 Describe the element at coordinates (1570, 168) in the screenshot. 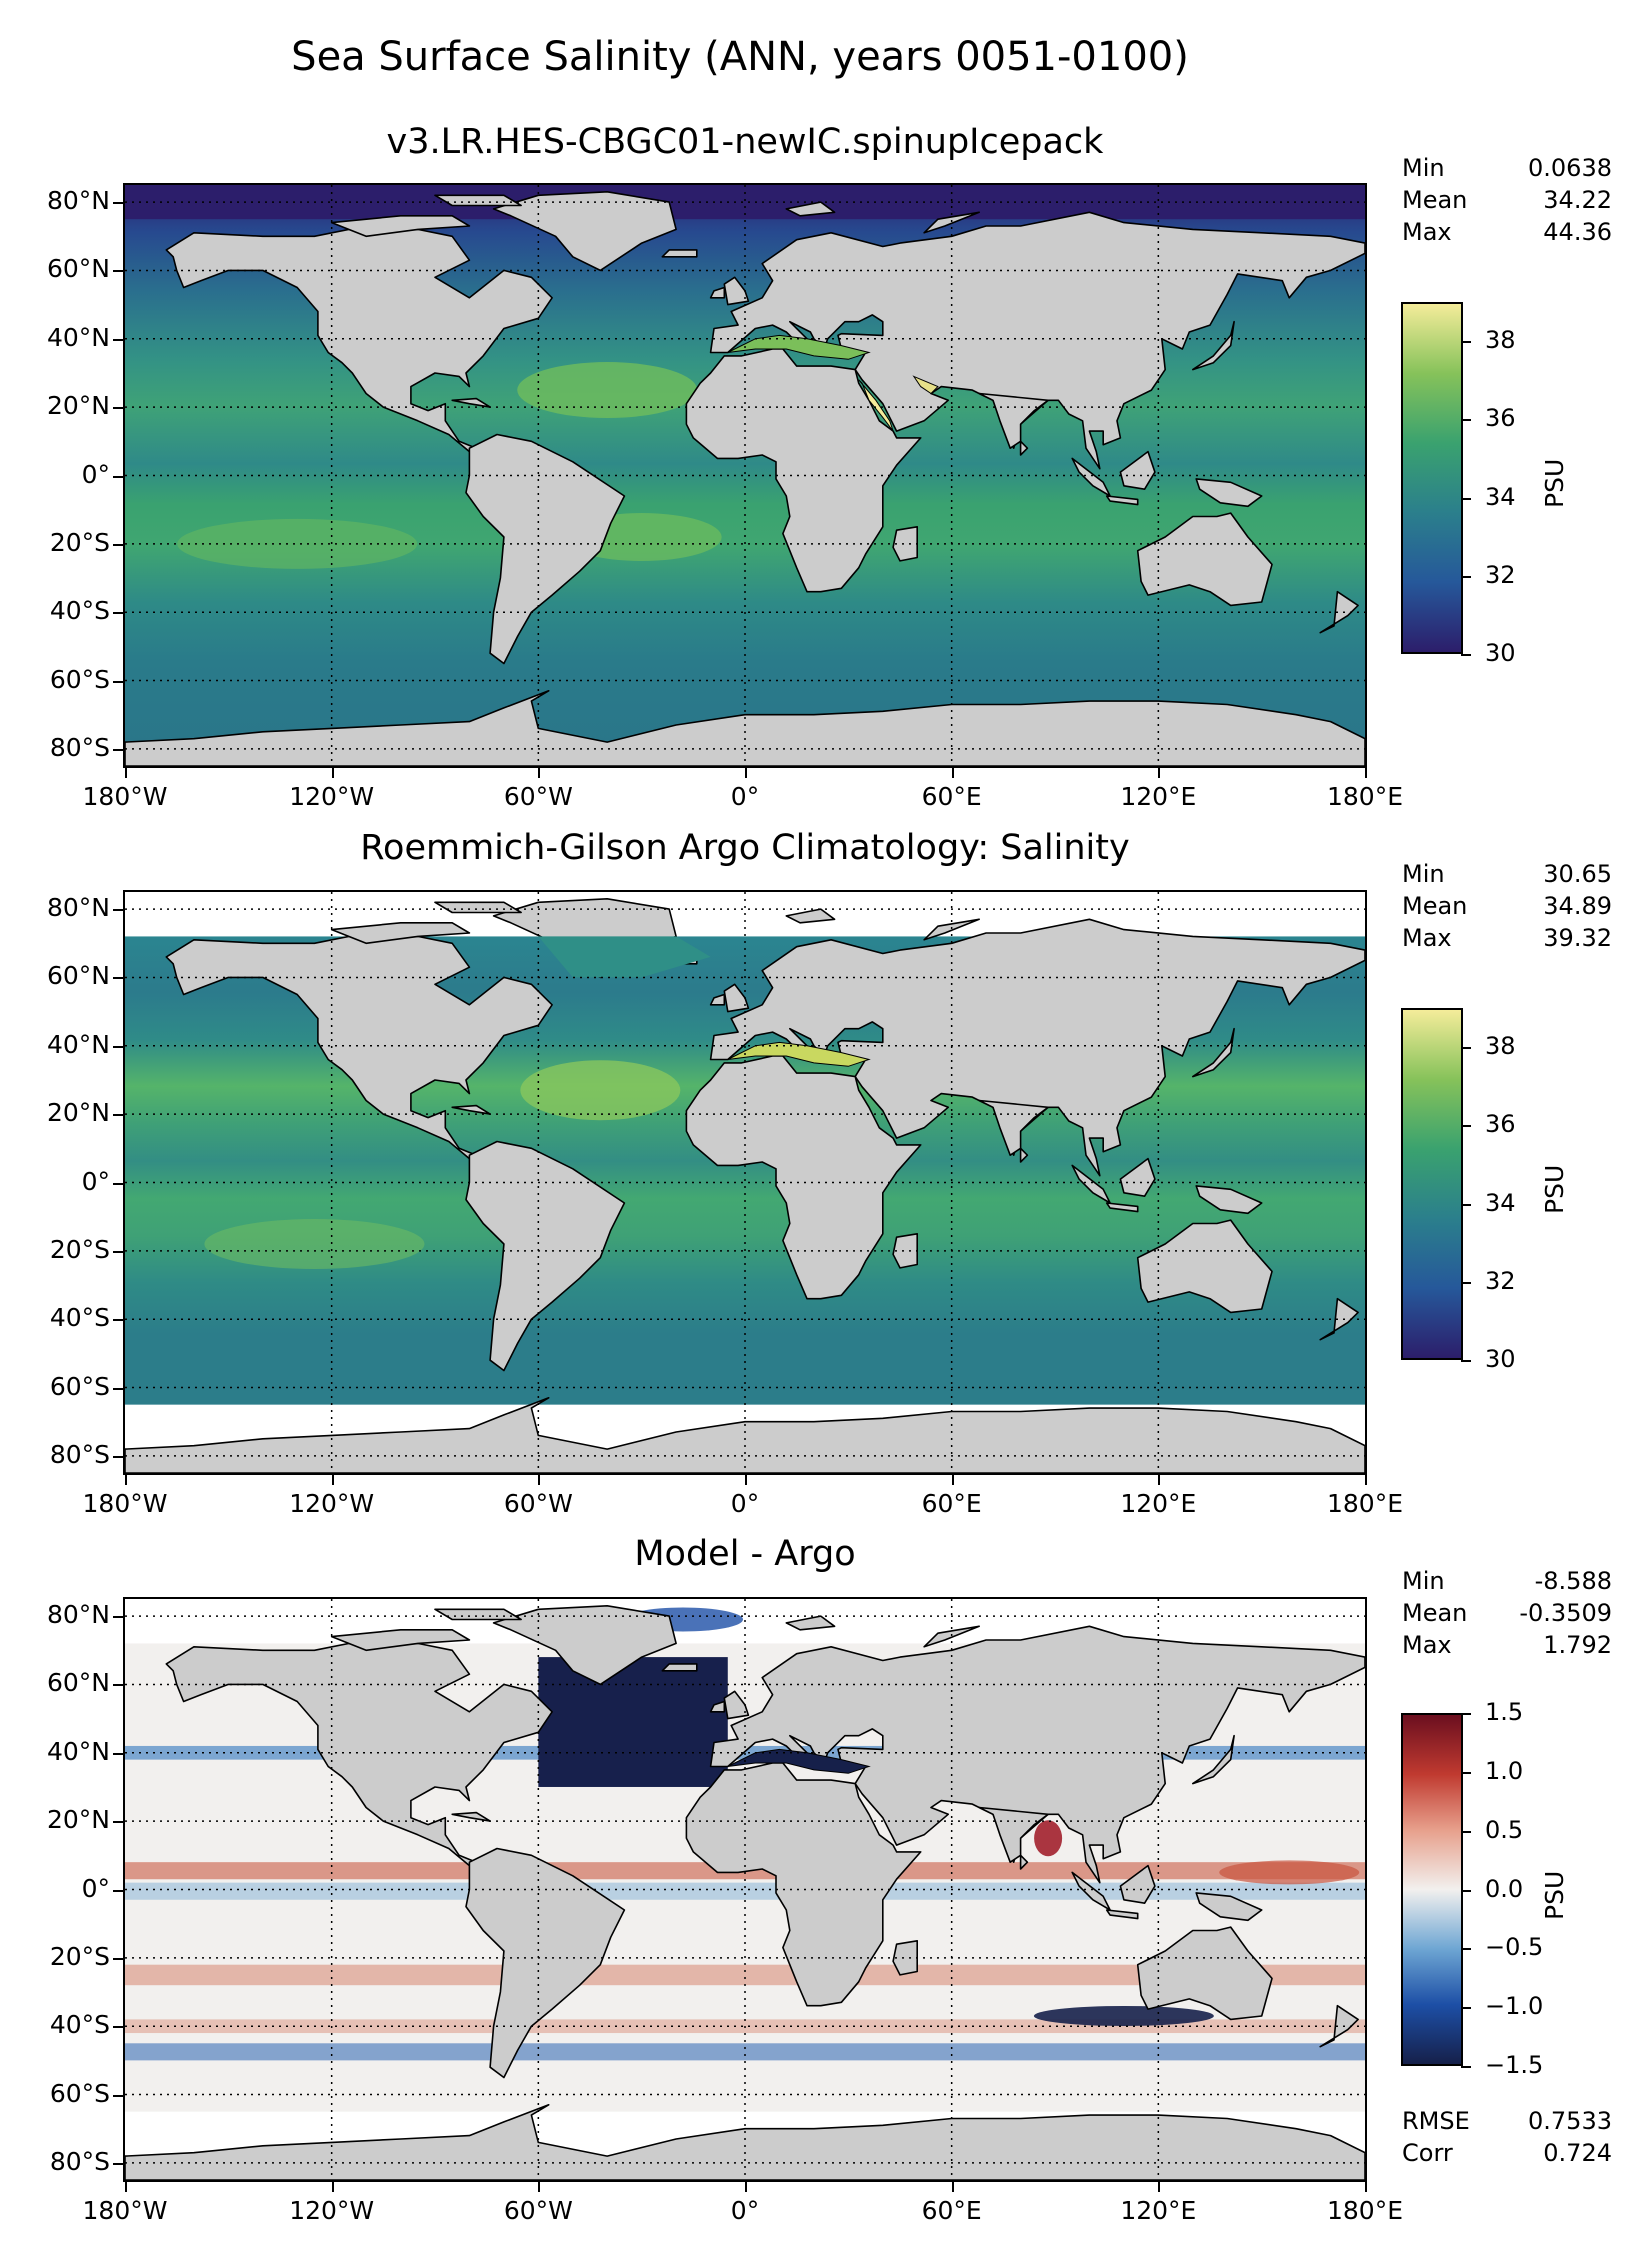

I see `stat-min: 0.0638` at that location.